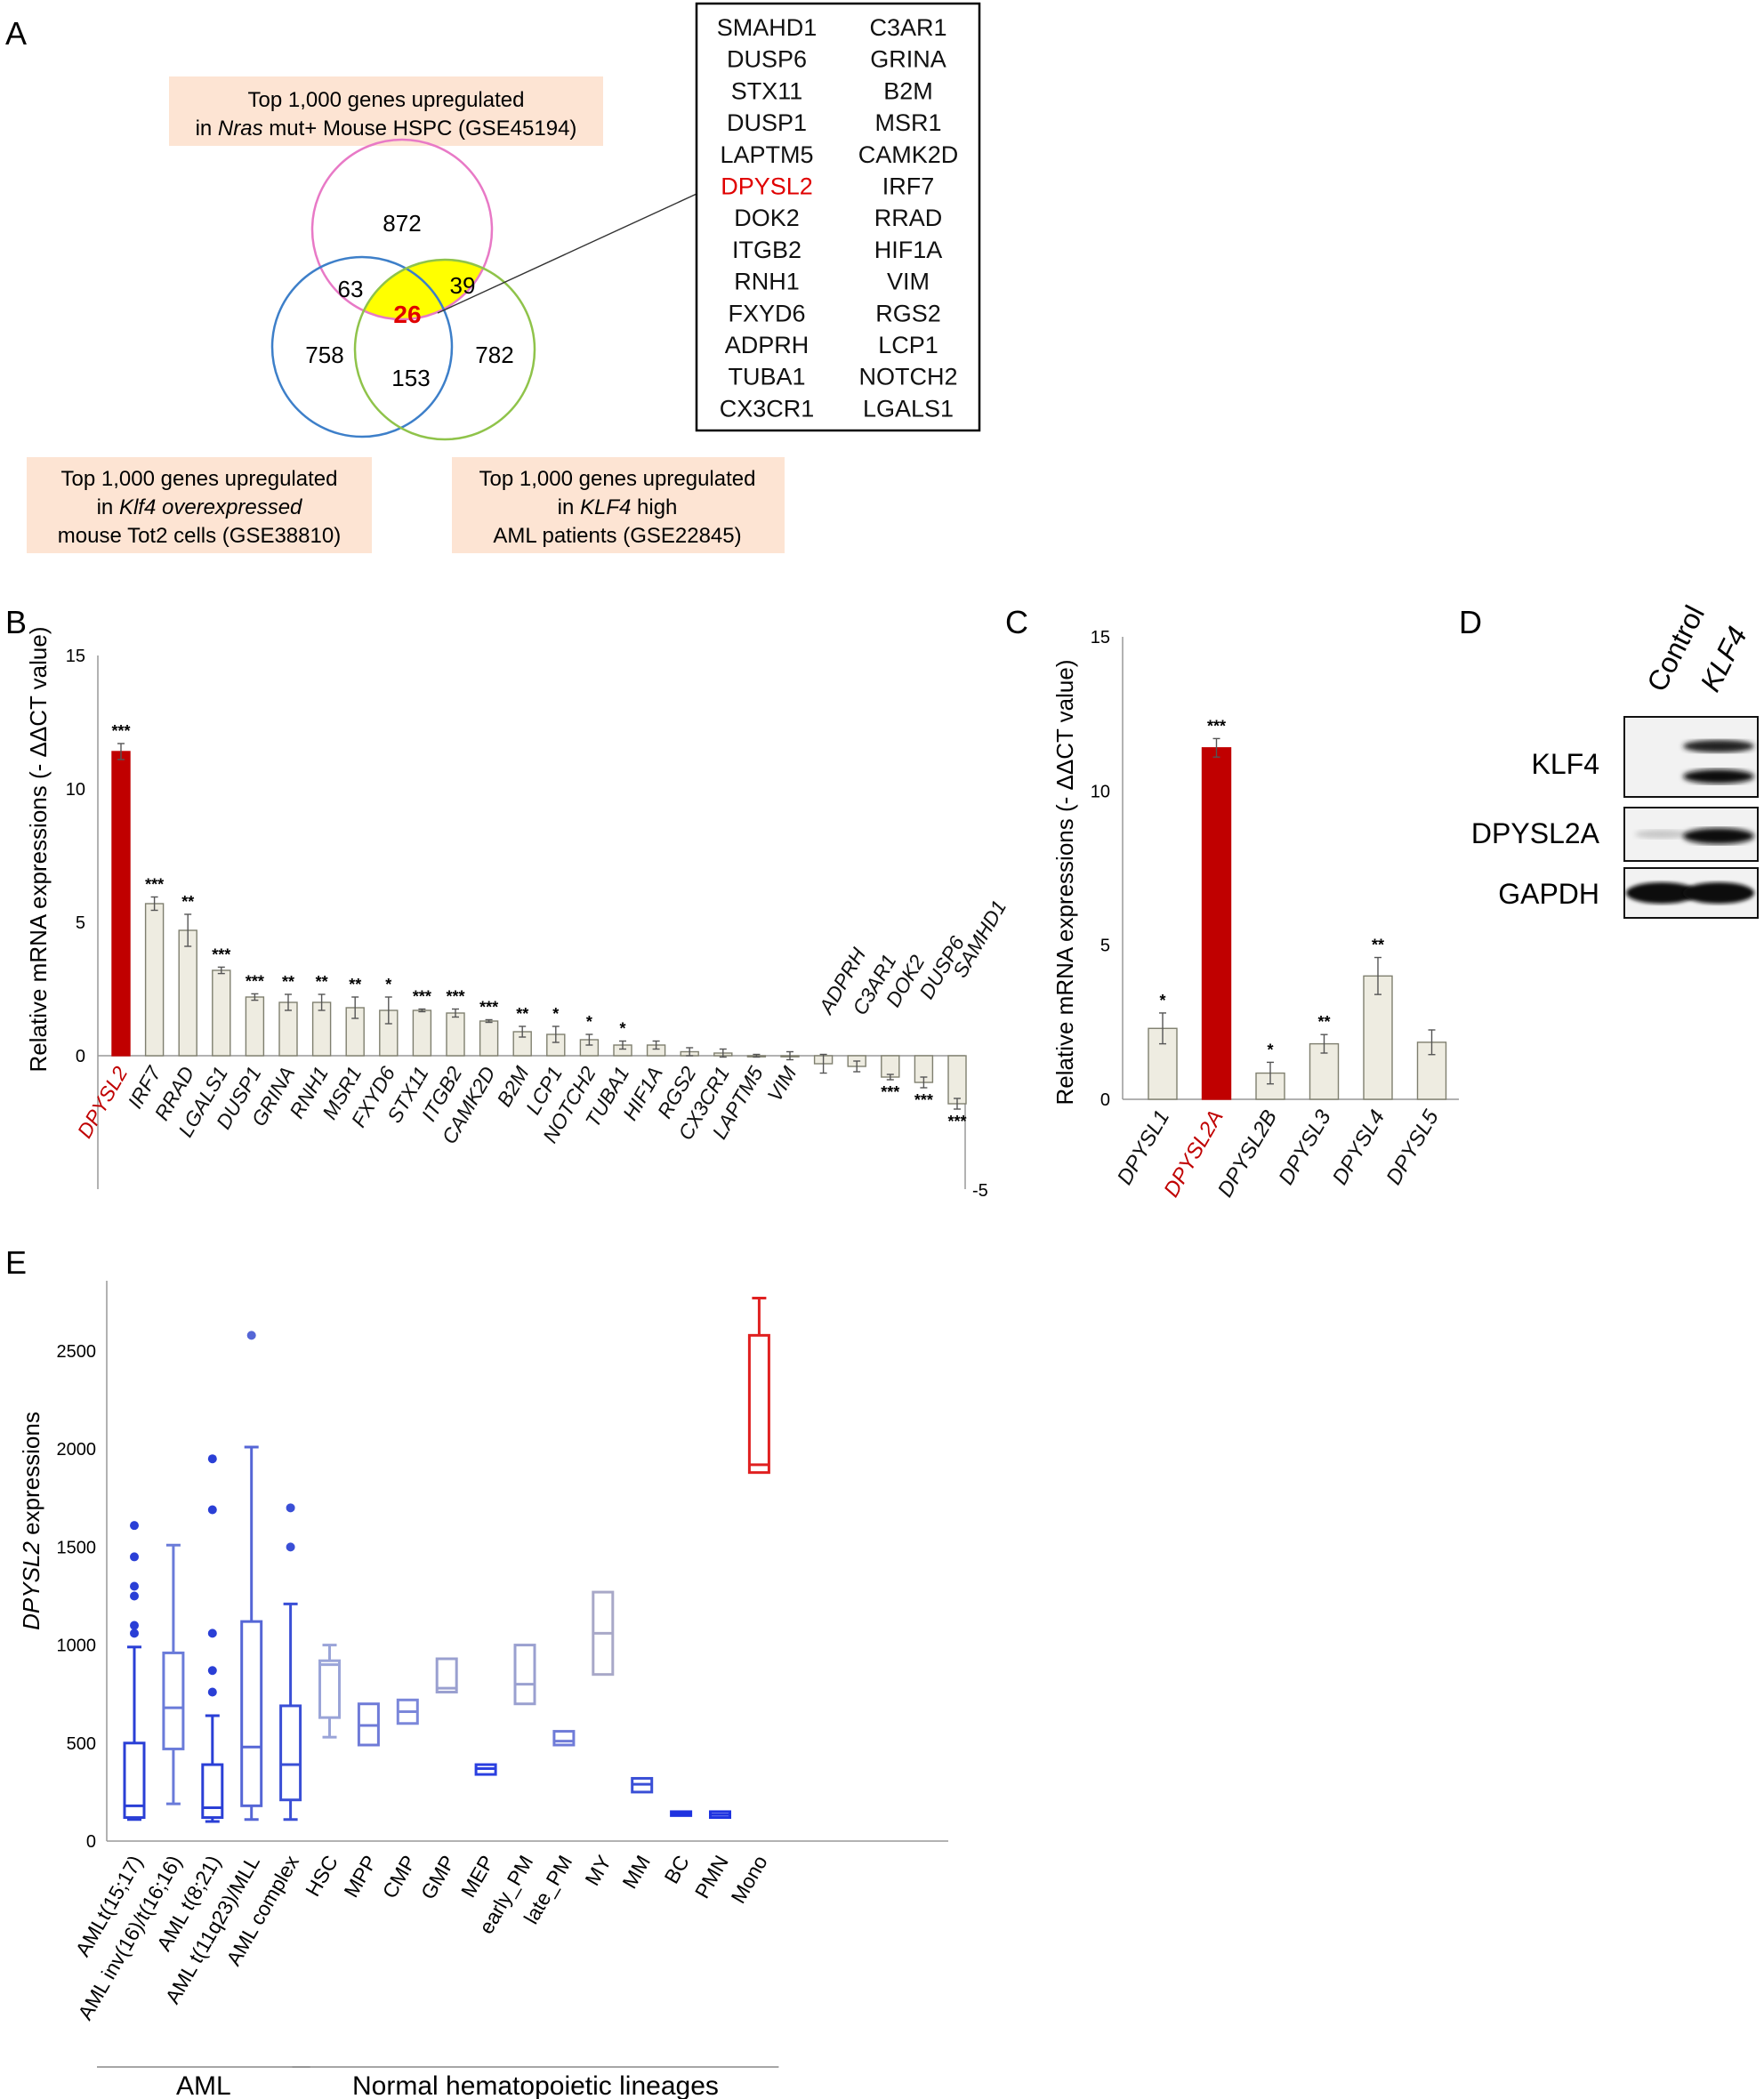 The image size is (1764, 2099). Describe the element at coordinates (1412, 1147) in the screenshot. I see `x-tick-label: DPYSL5` at that location.